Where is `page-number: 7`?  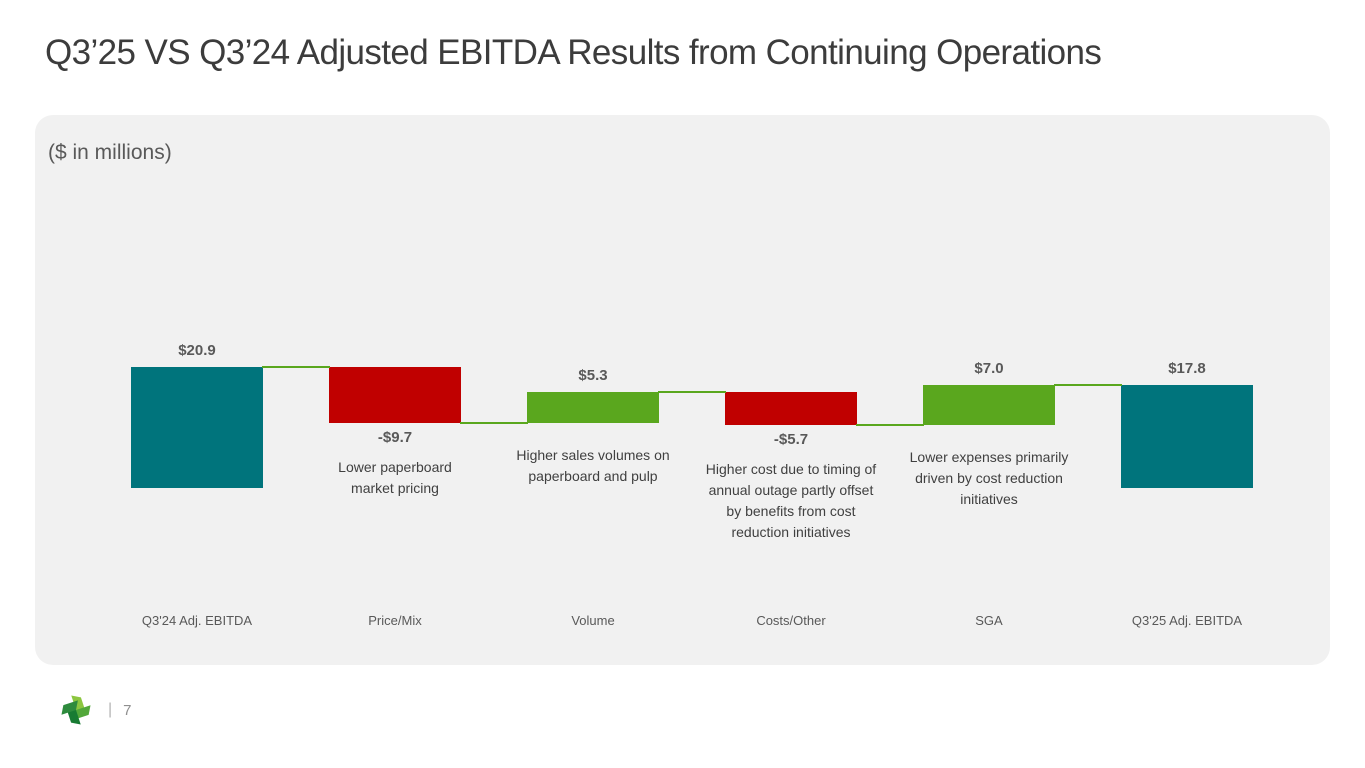 page-number: 7 is located at coordinates (127, 710).